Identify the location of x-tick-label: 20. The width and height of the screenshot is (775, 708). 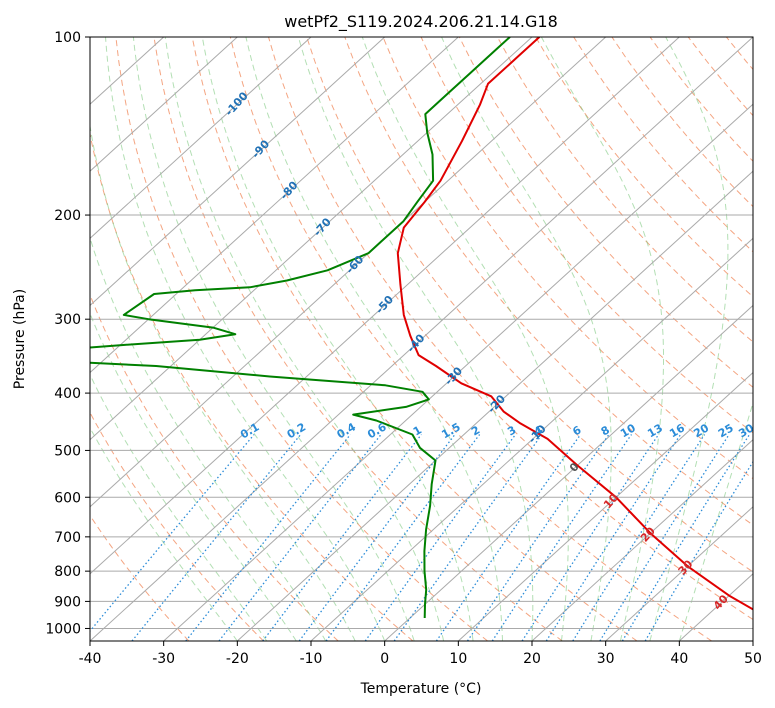
(532, 659).